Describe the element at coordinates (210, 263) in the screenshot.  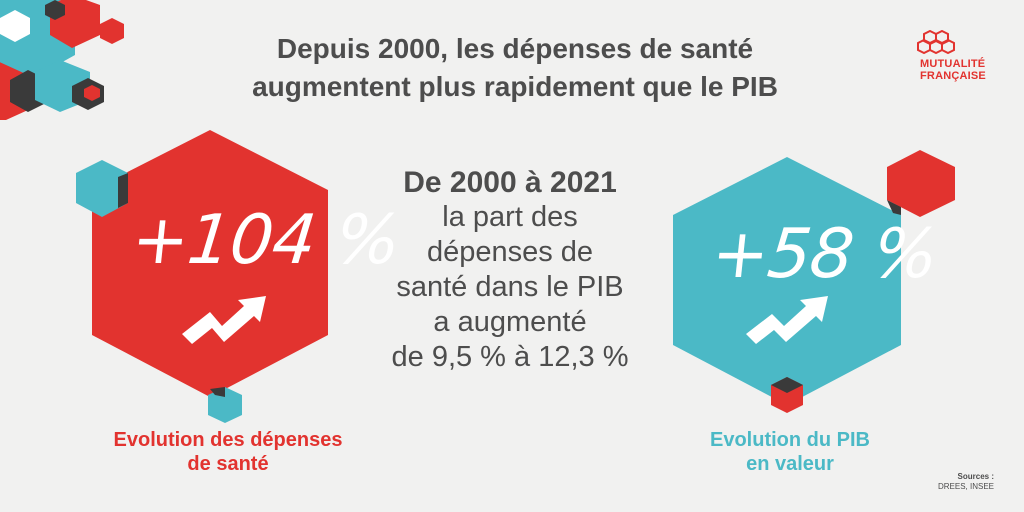
I see `red-hexagon` at that location.